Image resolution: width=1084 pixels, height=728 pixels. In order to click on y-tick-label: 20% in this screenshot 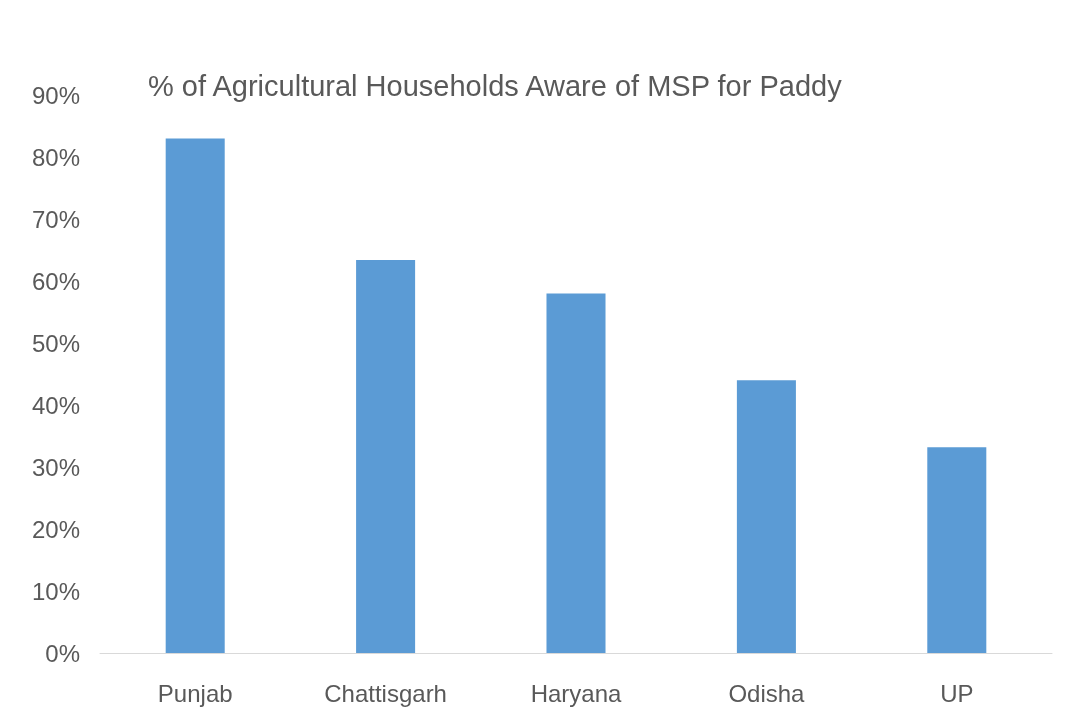, I will do `click(55, 529)`.